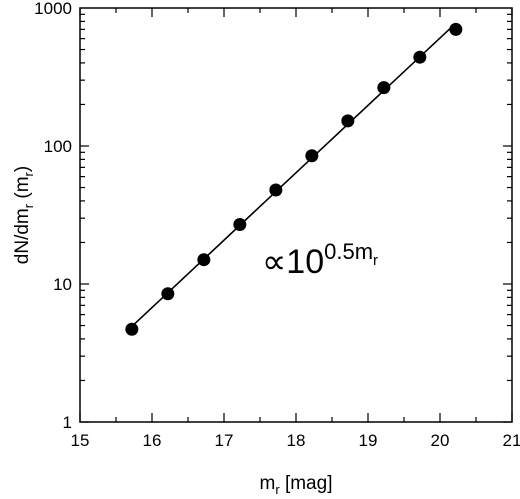 The width and height of the screenshot is (520, 499). What do you see at coordinates (224, 440) in the screenshot?
I see `x-tick-label: 17` at bounding box center [224, 440].